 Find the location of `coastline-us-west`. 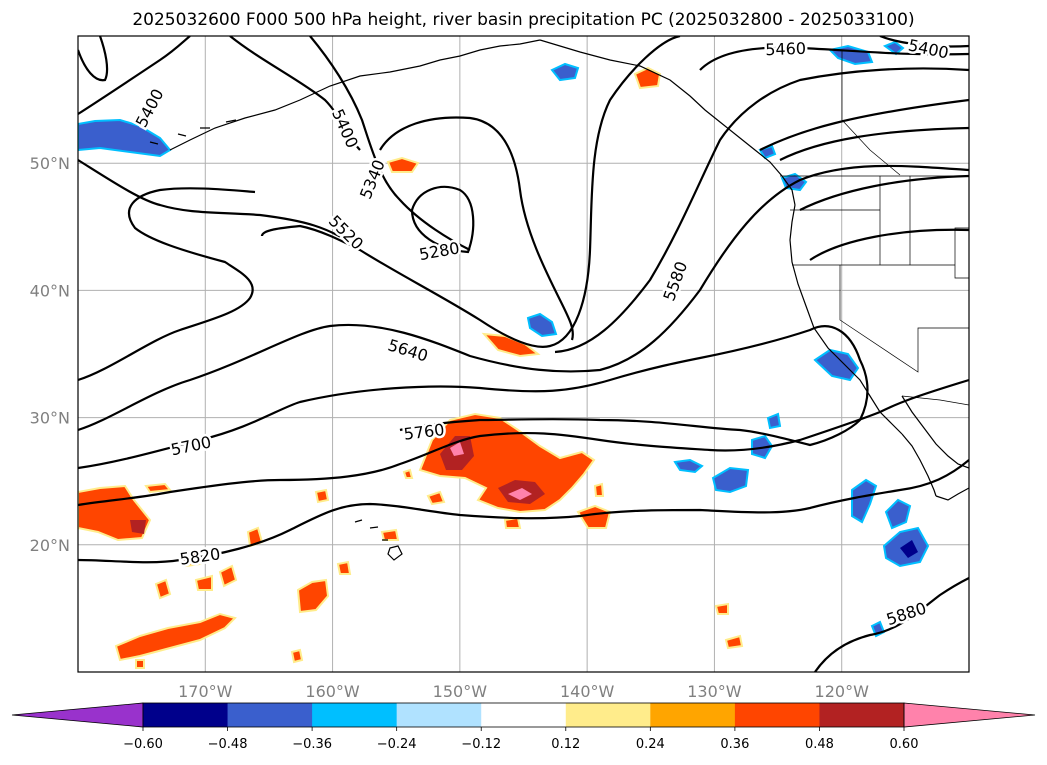

coastline-us-west is located at coordinates (846, 319).